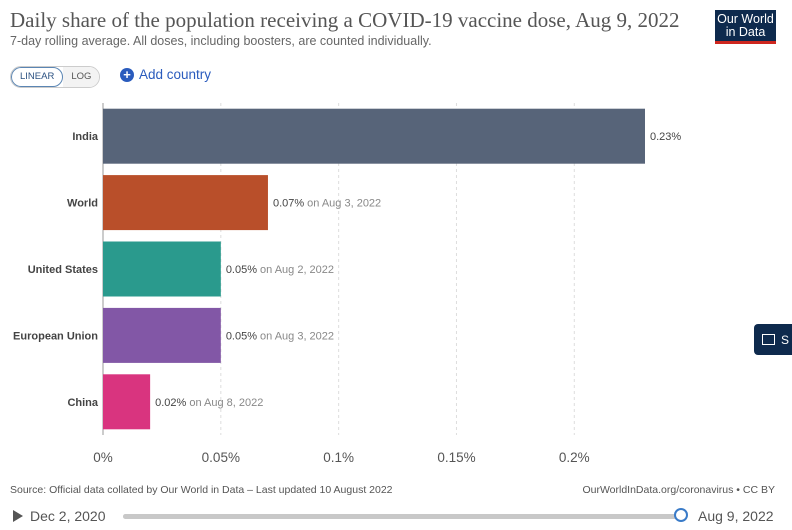  What do you see at coordinates (574, 457) in the screenshot?
I see `x-tick-label: 0.2%` at bounding box center [574, 457].